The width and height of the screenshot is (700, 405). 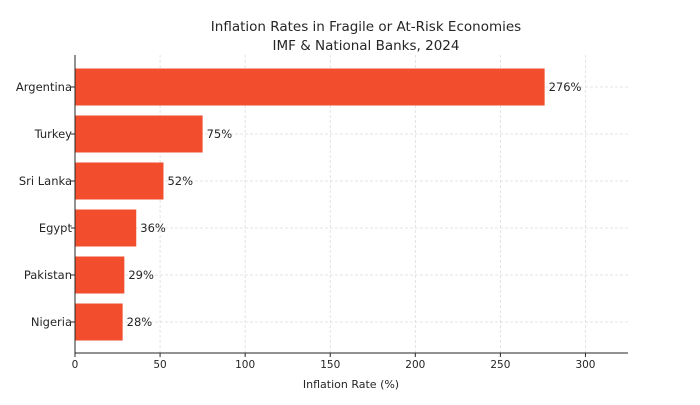 What do you see at coordinates (585, 365) in the screenshot?
I see `x-tick-label: 300` at bounding box center [585, 365].